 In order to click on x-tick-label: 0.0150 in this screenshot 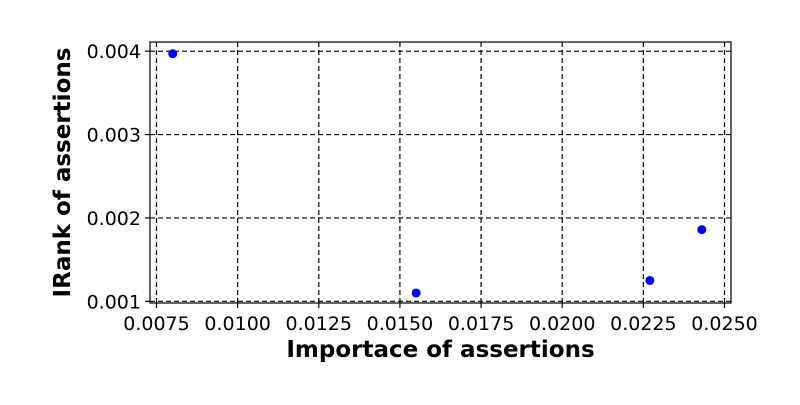, I will do `click(400, 324)`.